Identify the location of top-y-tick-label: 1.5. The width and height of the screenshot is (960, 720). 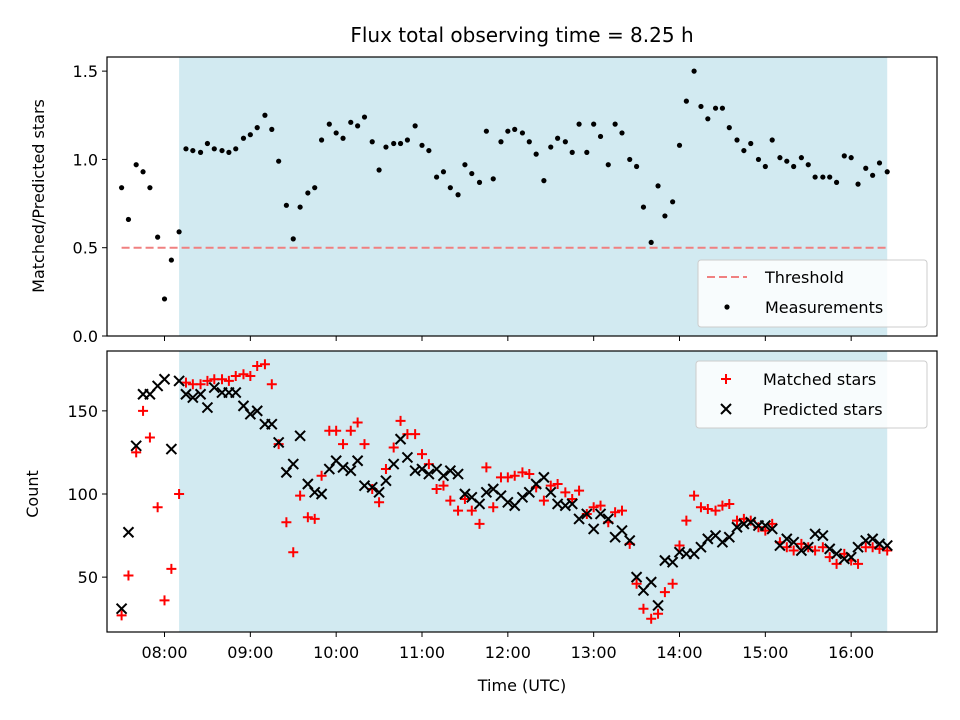
(85, 71).